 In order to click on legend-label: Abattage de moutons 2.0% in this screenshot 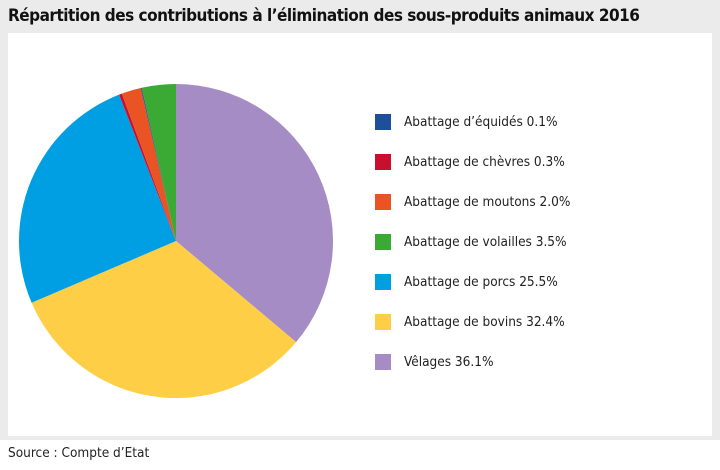, I will do `click(487, 202)`.